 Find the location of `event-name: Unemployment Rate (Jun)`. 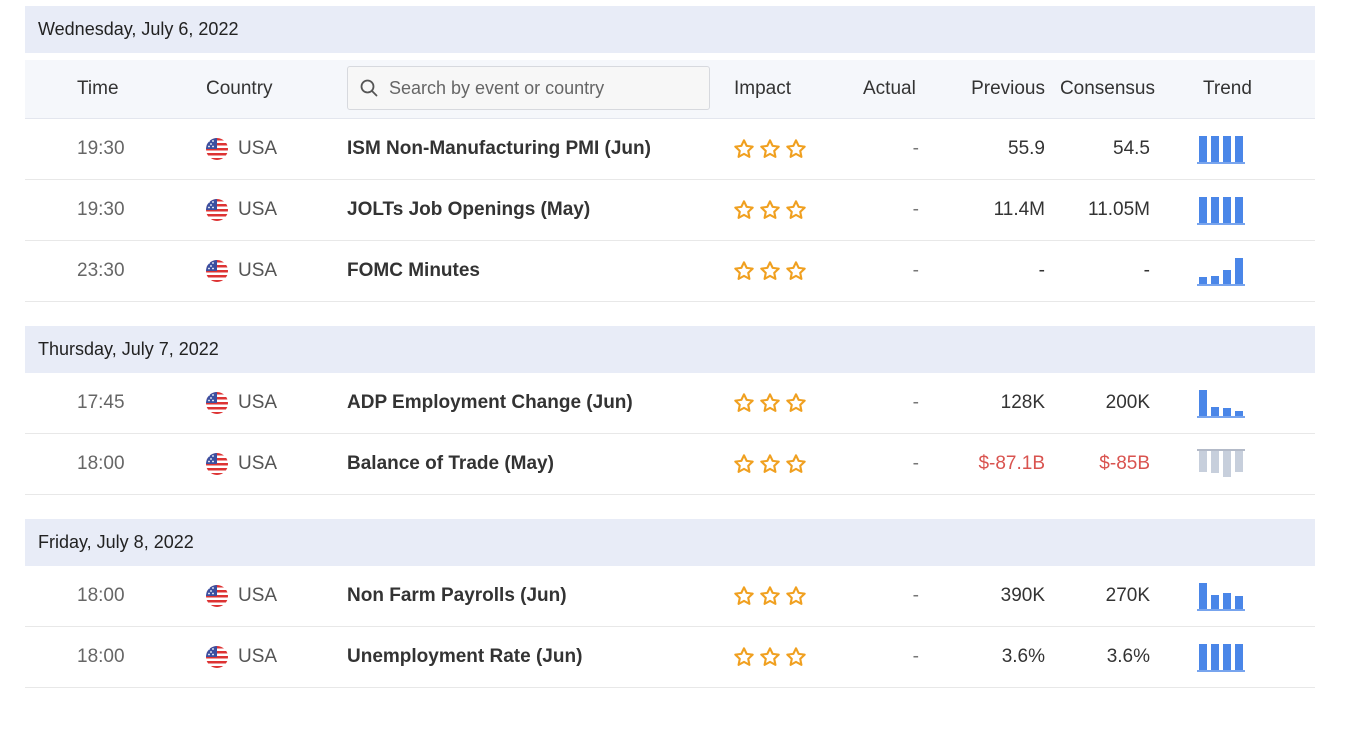

event-name: Unemployment Rate (Jun) is located at coordinates (465, 656).